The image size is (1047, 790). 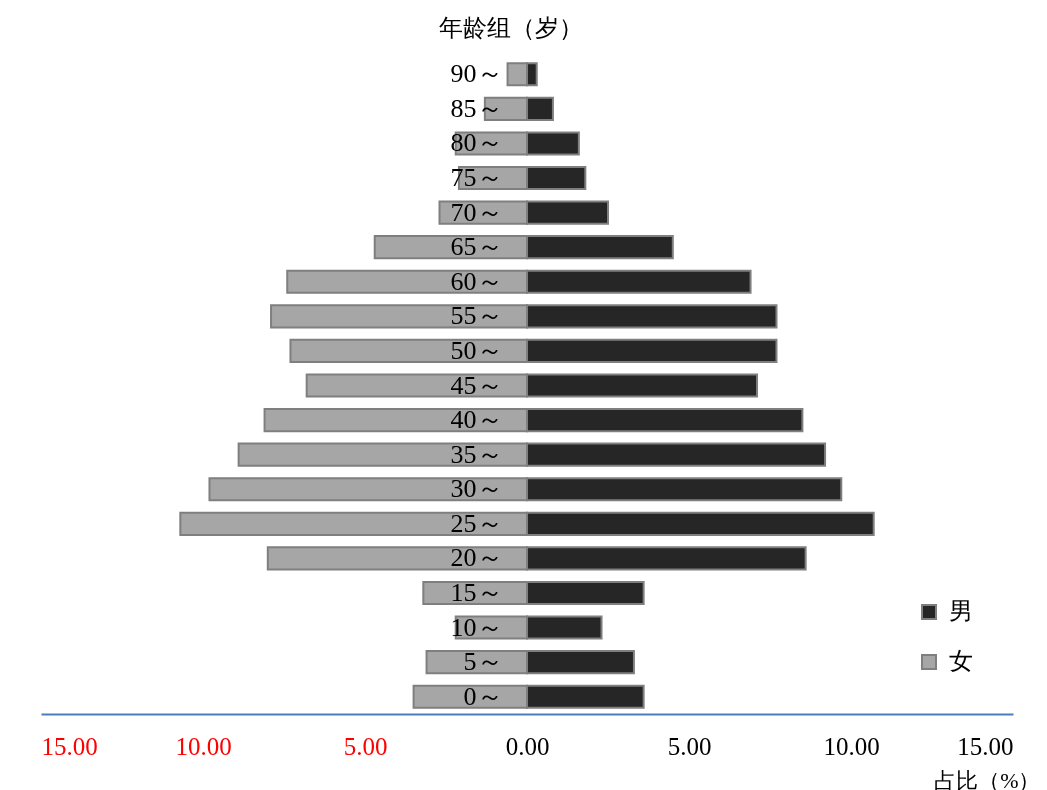 What do you see at coordinates (476, 316) in the screenshot?
I see `y-tick-label: 55～` at bounding box center [476, 316].